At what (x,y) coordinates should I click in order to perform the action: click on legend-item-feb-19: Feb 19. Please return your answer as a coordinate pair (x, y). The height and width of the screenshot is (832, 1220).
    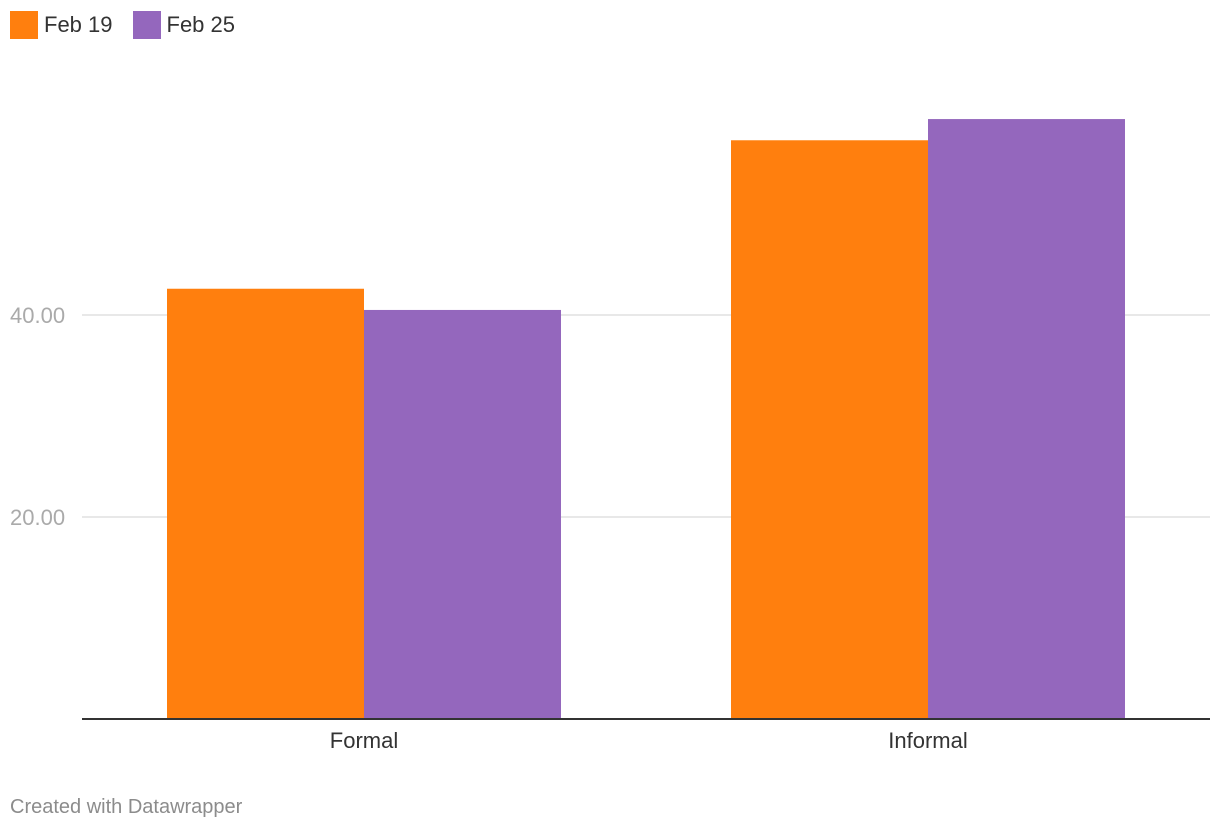
    Looking at the image, I should click on (61, 25).